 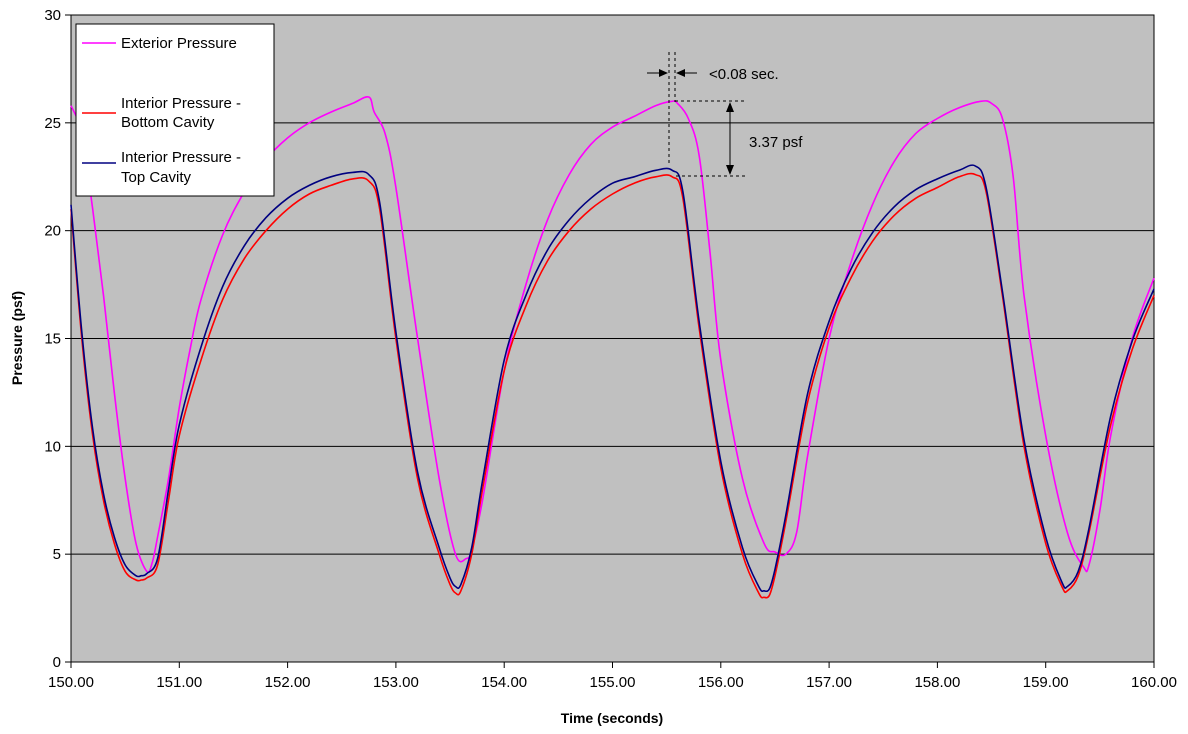 I want to click on x-tick-label: 155.00, so click(x=613, y=682).